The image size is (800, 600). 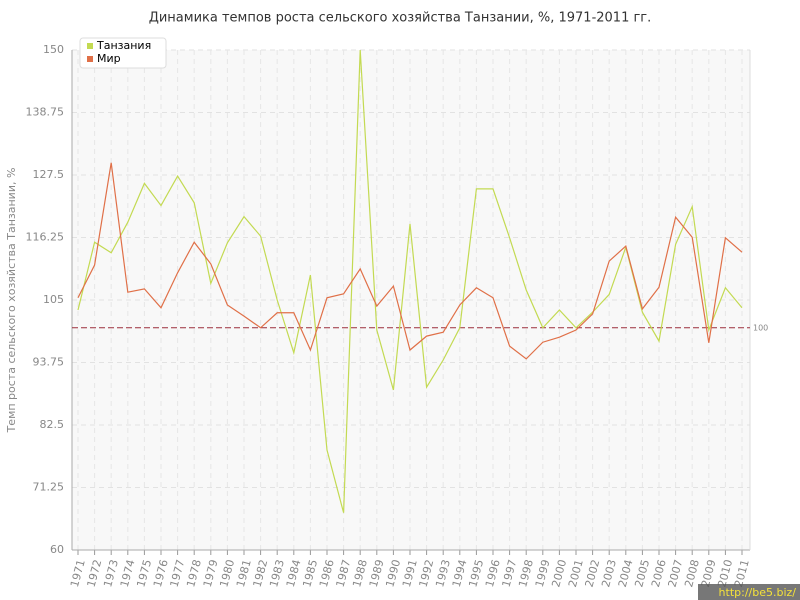 I want to click on y-tick-label: 138.75, so click(x=45, y=112).